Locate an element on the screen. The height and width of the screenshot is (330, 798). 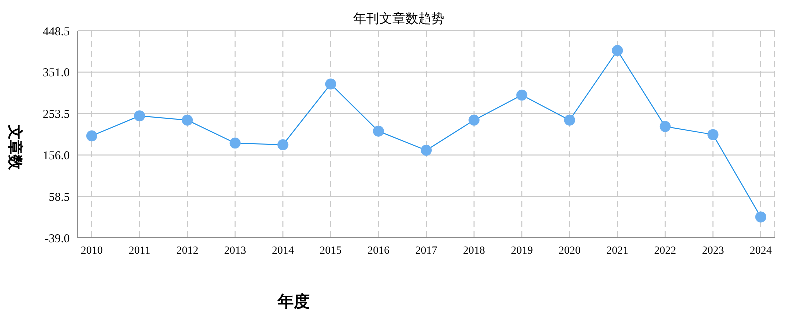
x-tick-label: 2024 is located at coordinates (761, 250).